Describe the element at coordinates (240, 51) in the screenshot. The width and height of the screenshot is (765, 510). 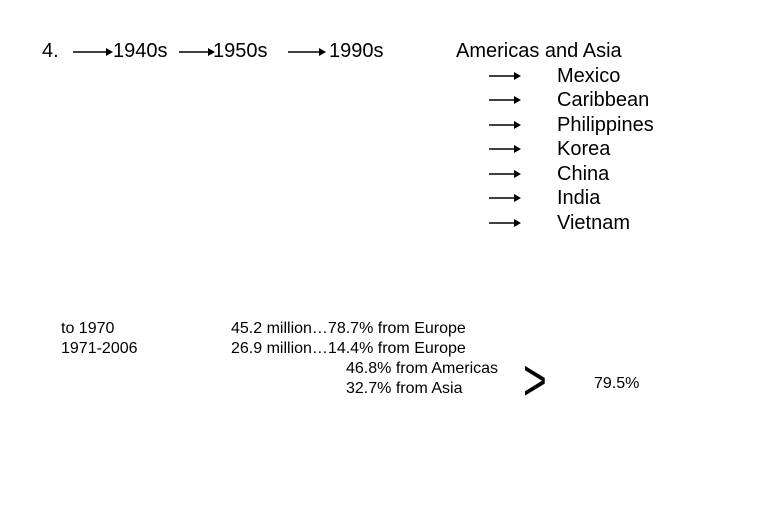
I see `decade-1950s: 1950s` at that location.